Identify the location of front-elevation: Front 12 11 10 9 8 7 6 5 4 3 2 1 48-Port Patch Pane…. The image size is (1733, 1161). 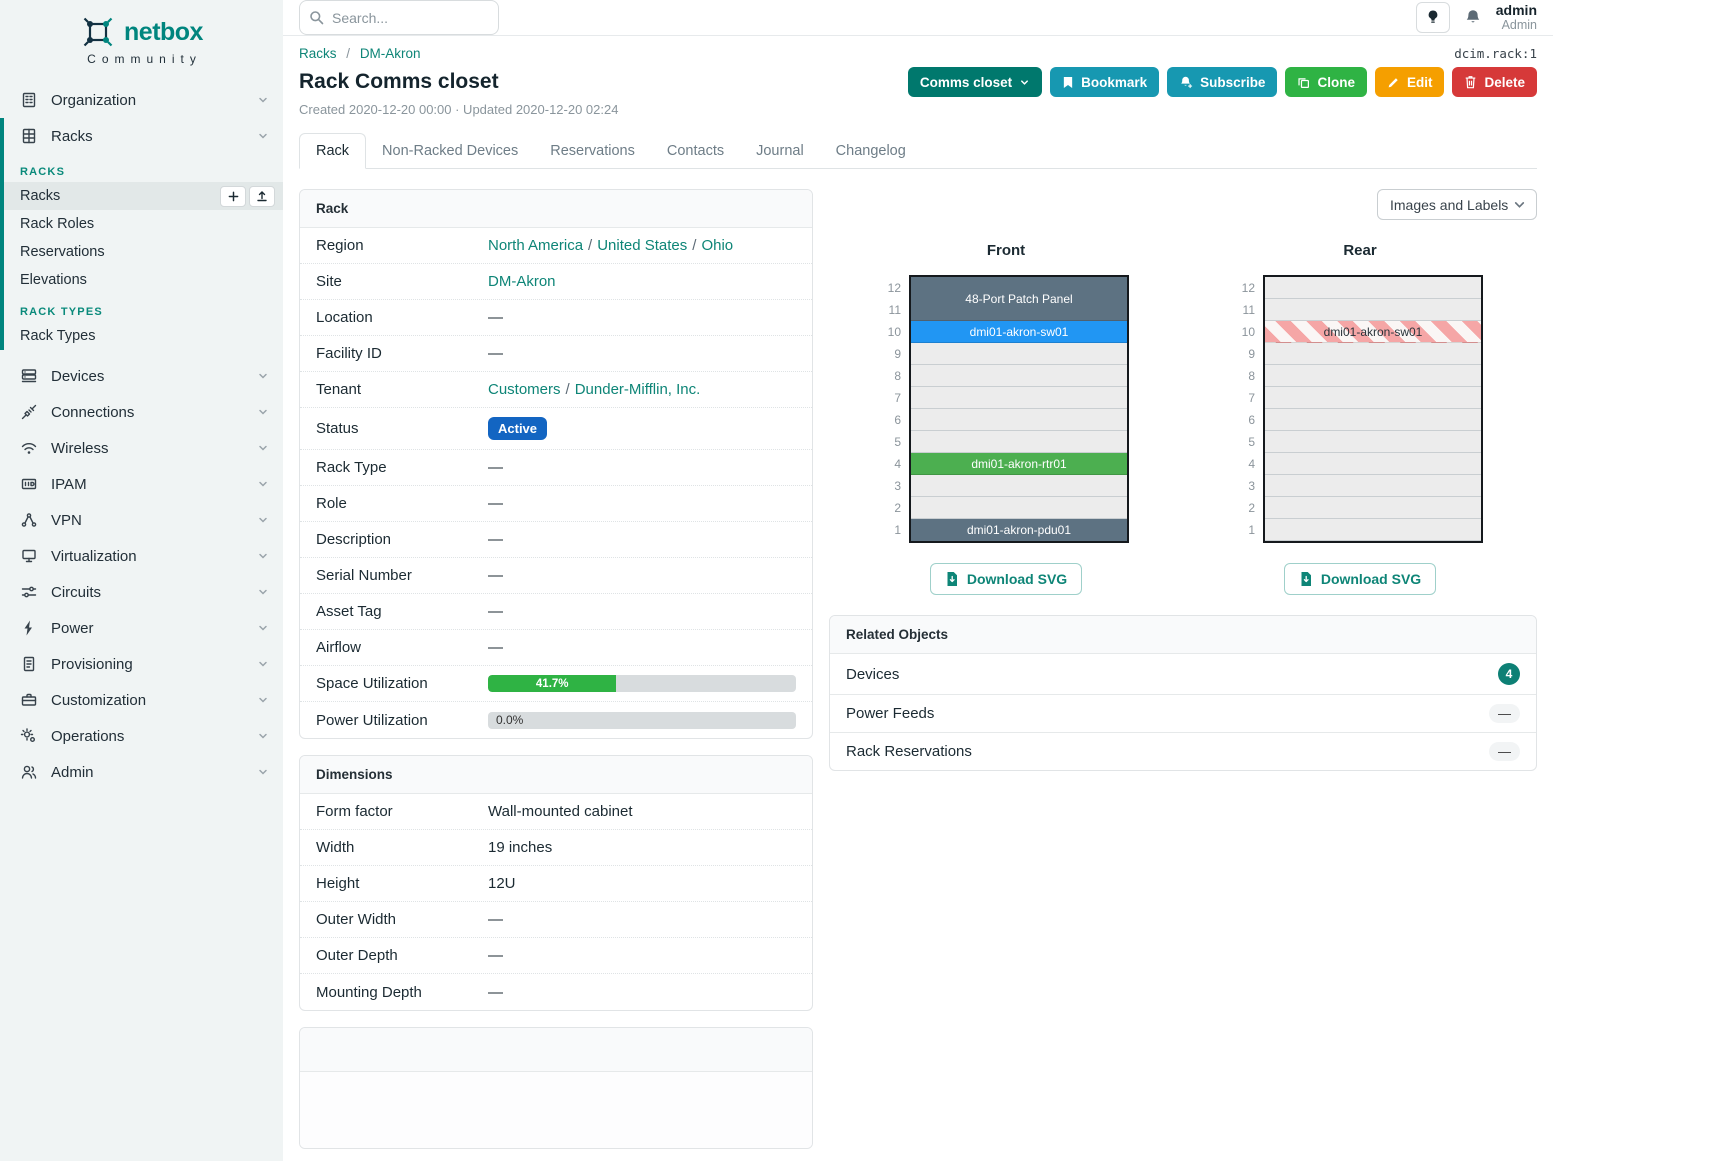
(1006, 415).